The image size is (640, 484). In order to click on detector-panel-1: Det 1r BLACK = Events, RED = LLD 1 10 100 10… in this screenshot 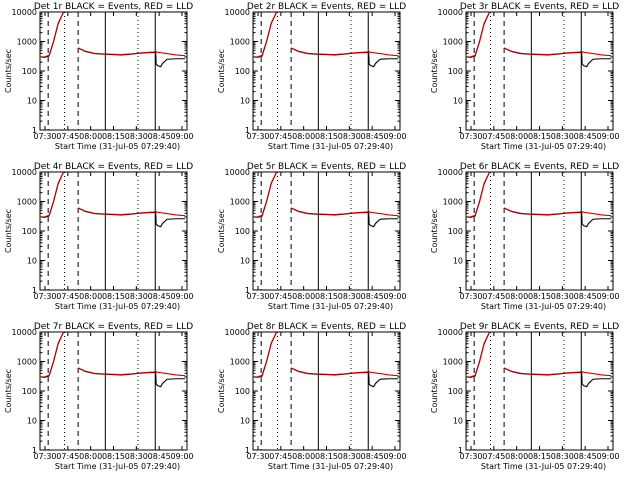, I will do `click(99, 76)`.